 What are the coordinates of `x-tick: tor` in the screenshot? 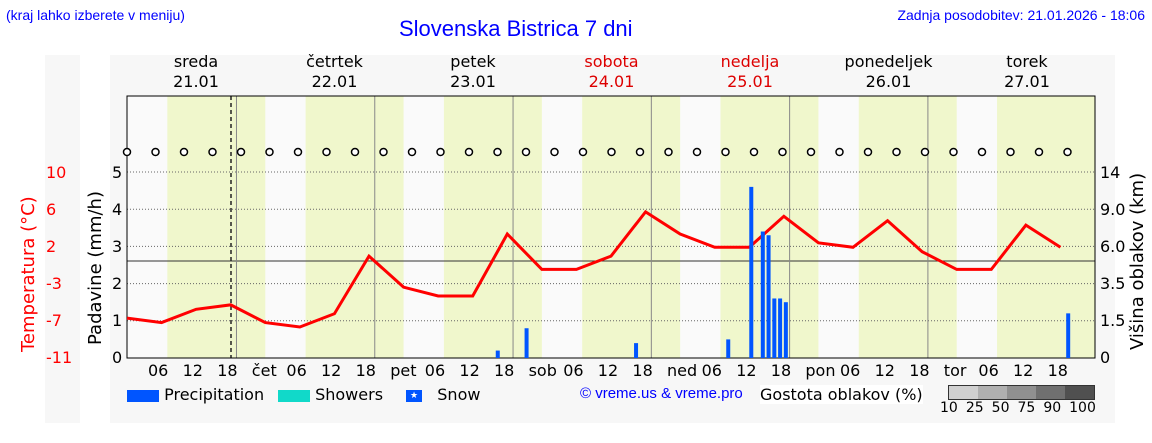 It's located at (955, 370).